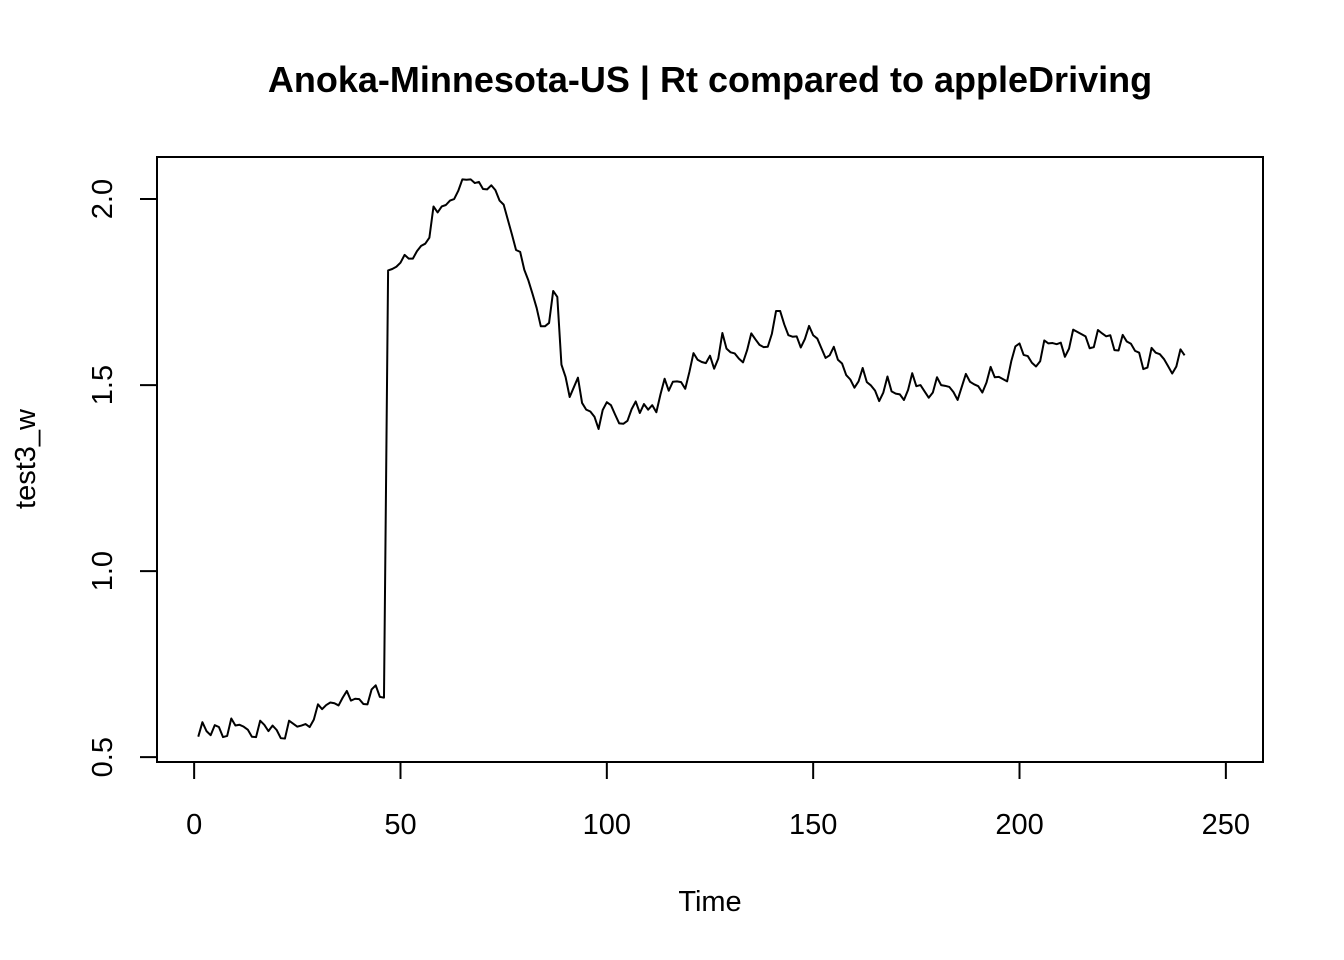 This screenshot has width=1344, height=960. I want to click on y-axis: 0.5 1.0 1.5 2.0, so click(122, 478).